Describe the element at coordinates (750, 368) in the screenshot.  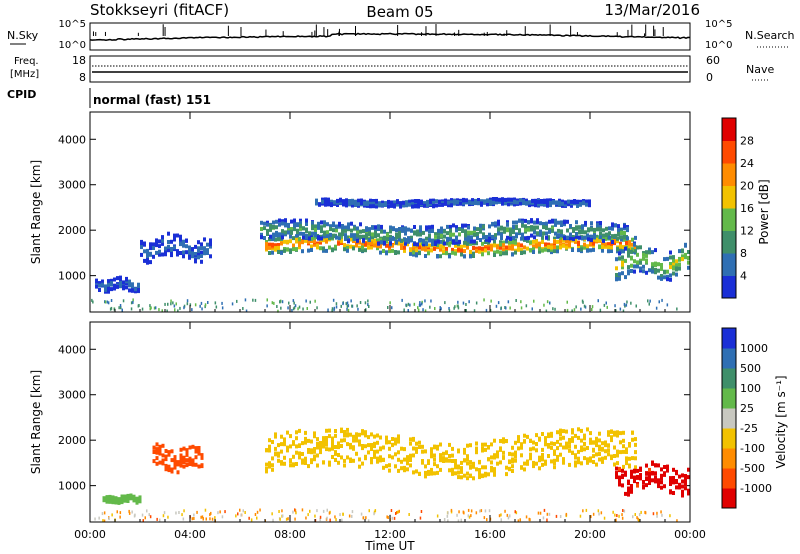
I see `colorbar-tick-label: 500` at that location.